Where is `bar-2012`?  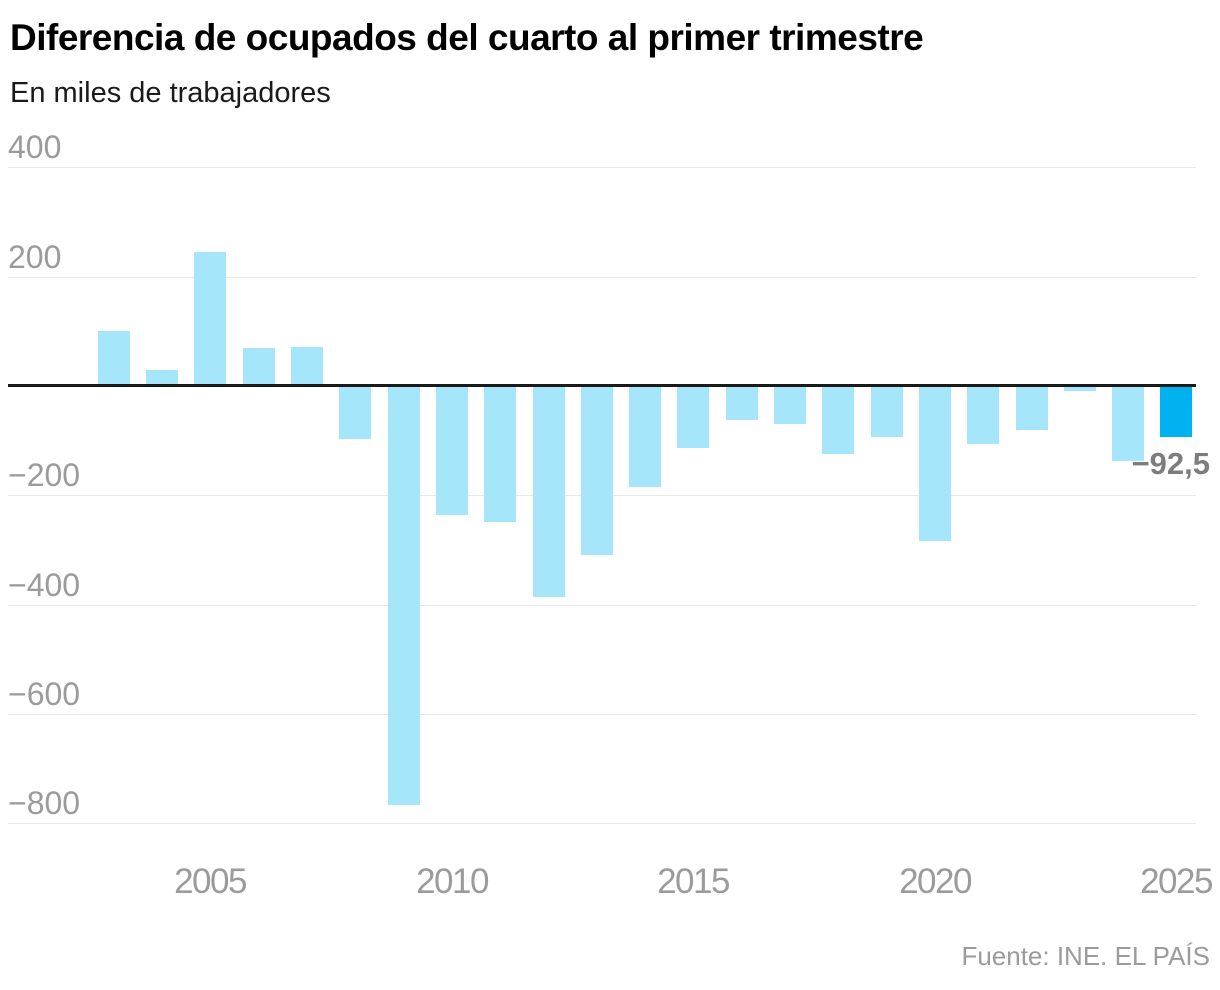
bar-2012 is located at coordinates (549, 491).